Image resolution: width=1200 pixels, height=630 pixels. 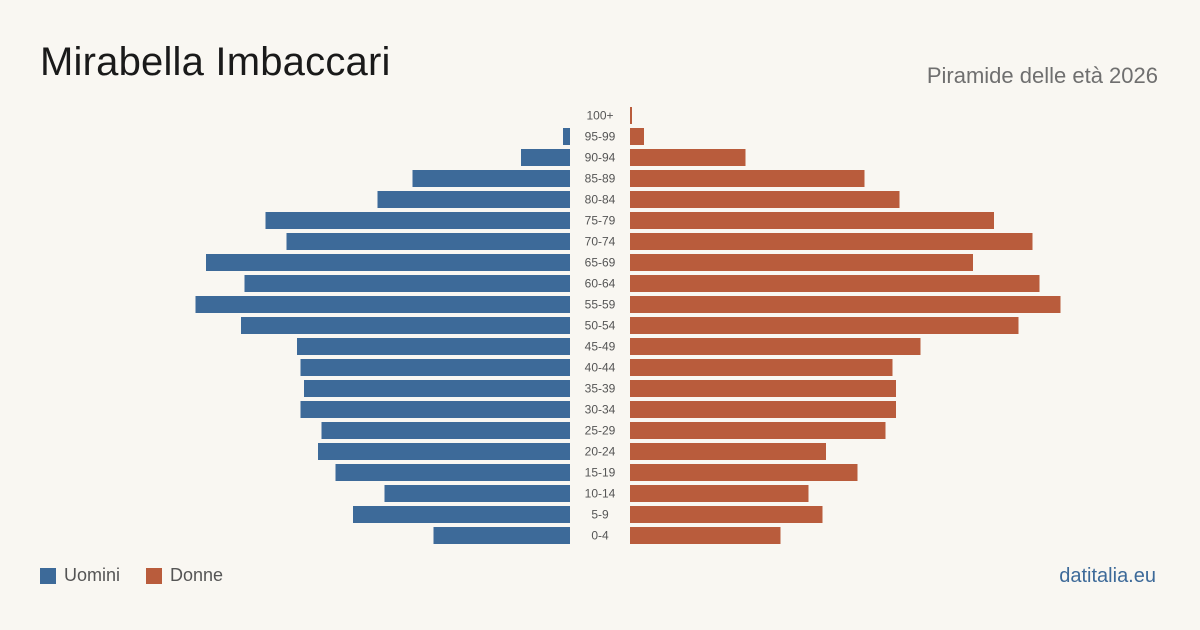 I want to click on legend-item-men: Uomini, so click(x=80, y=575).